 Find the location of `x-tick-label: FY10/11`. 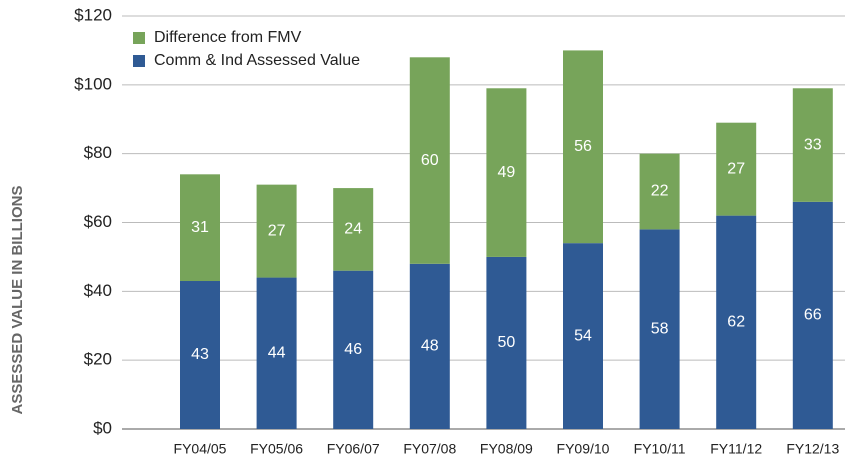

x-tick-label: FY10/11 is located at coordinates (660, 449).